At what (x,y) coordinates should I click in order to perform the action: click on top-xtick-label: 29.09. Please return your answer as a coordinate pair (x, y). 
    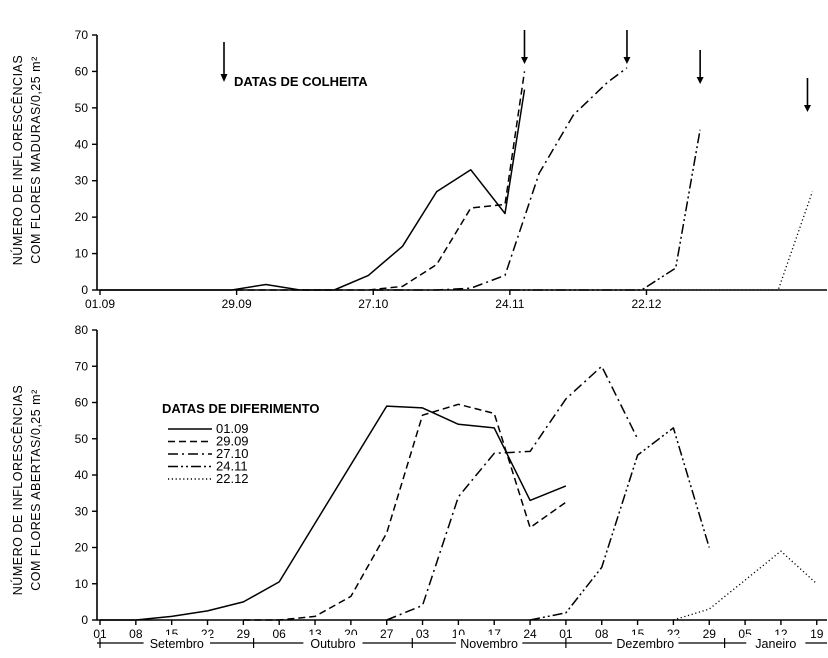
    Looking at the image, I should click on (237, 304).